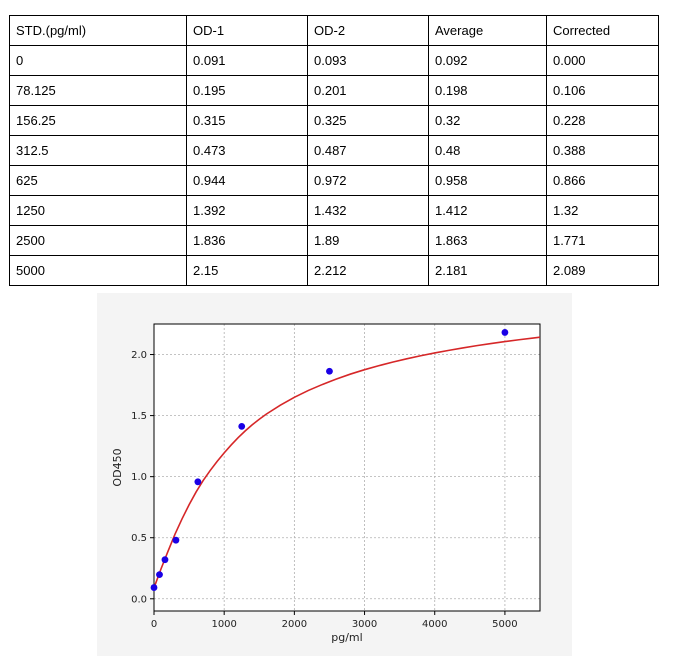 The width and height of the screenshot is (697, 661). I want to click on table-cell: 0.195, so click(247, 90).